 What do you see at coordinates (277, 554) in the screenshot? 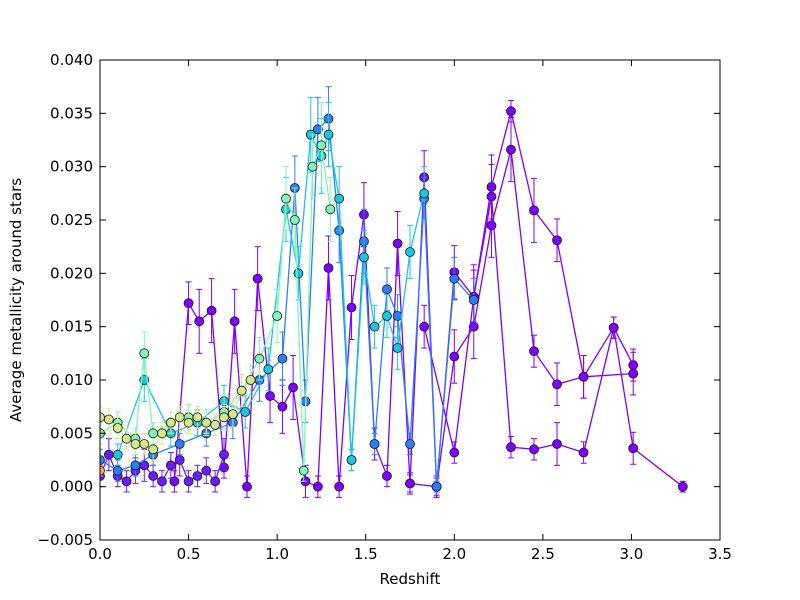
I see `x-tick-label: 1.0` at bounding box center [277, 554].